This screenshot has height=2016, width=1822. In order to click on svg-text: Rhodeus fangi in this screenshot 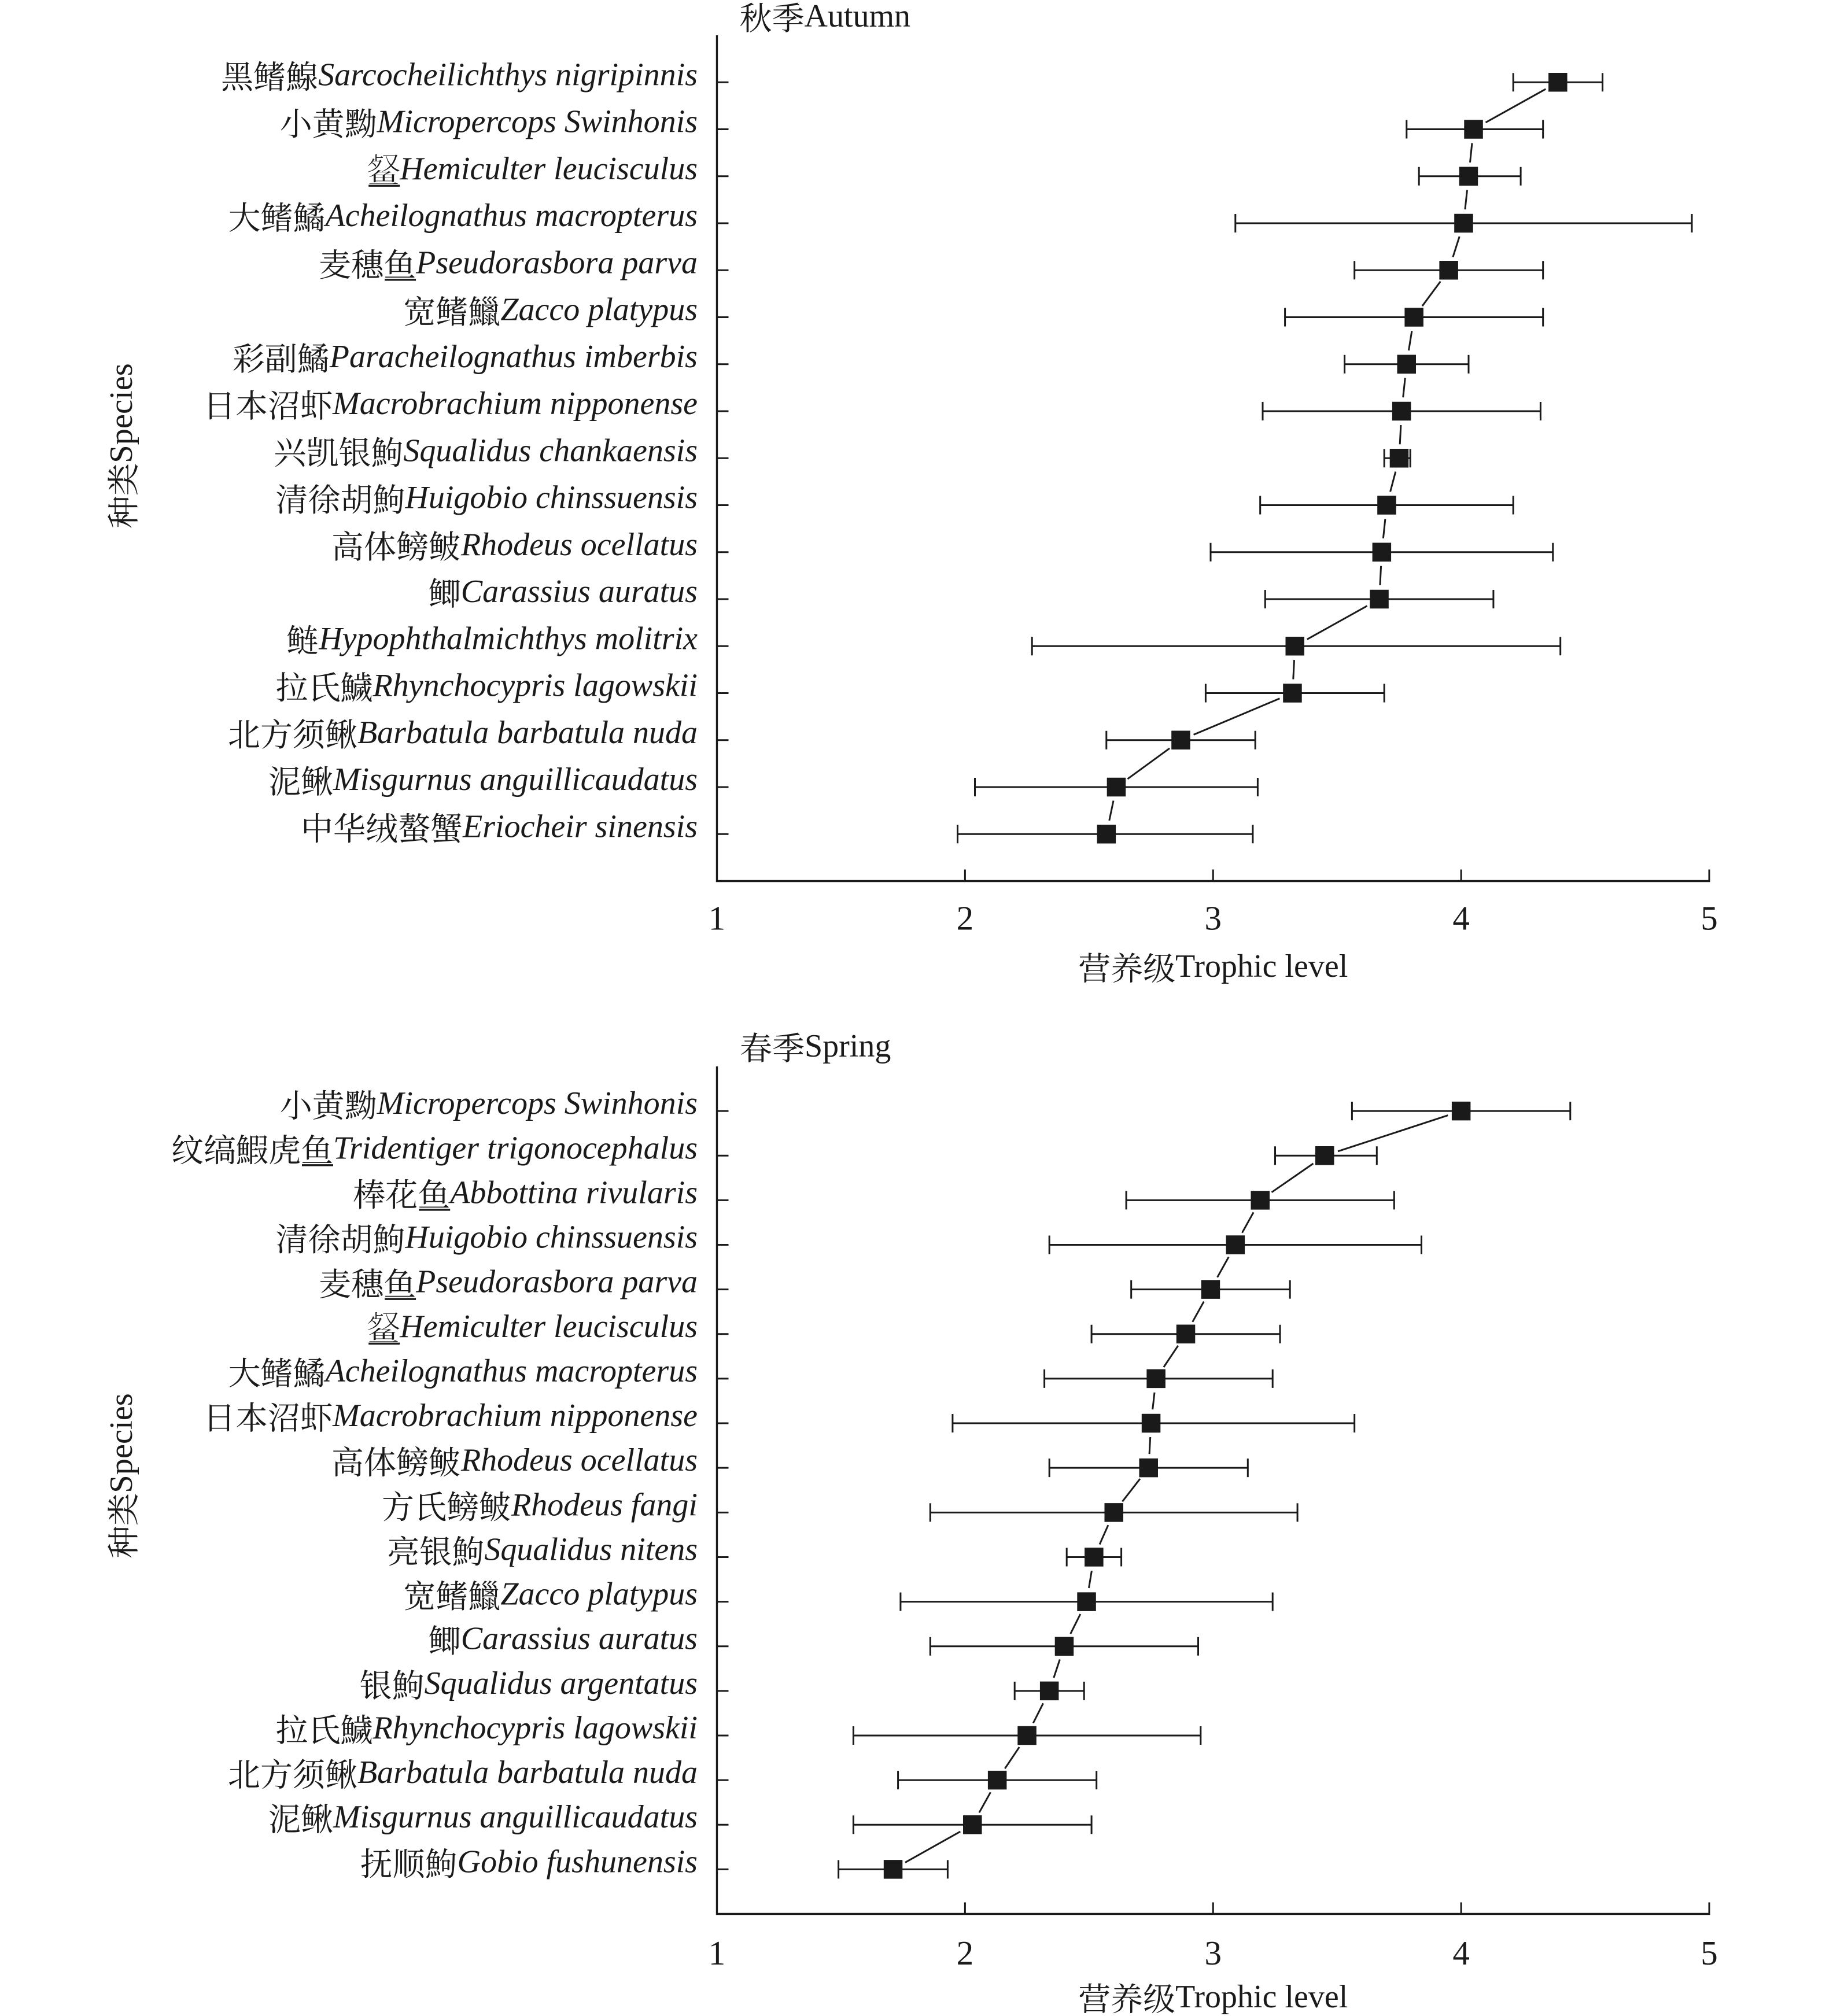, I will do `click(604, 1505)`.